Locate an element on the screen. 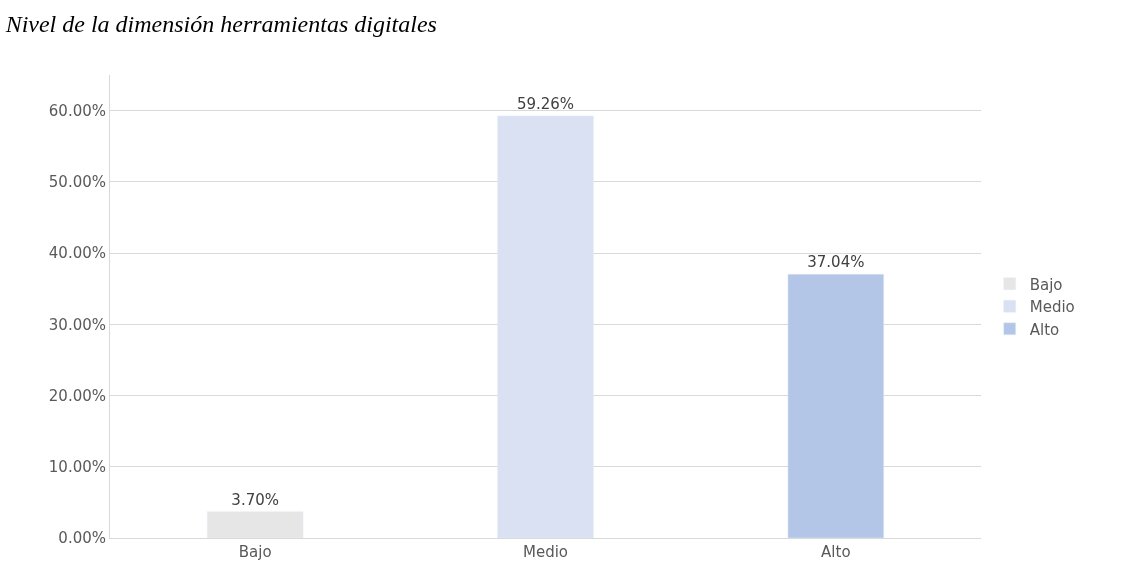 This screenshot has width=1131, height=588. y-tick-label: 20.00% is located at coordinates (77, 395).